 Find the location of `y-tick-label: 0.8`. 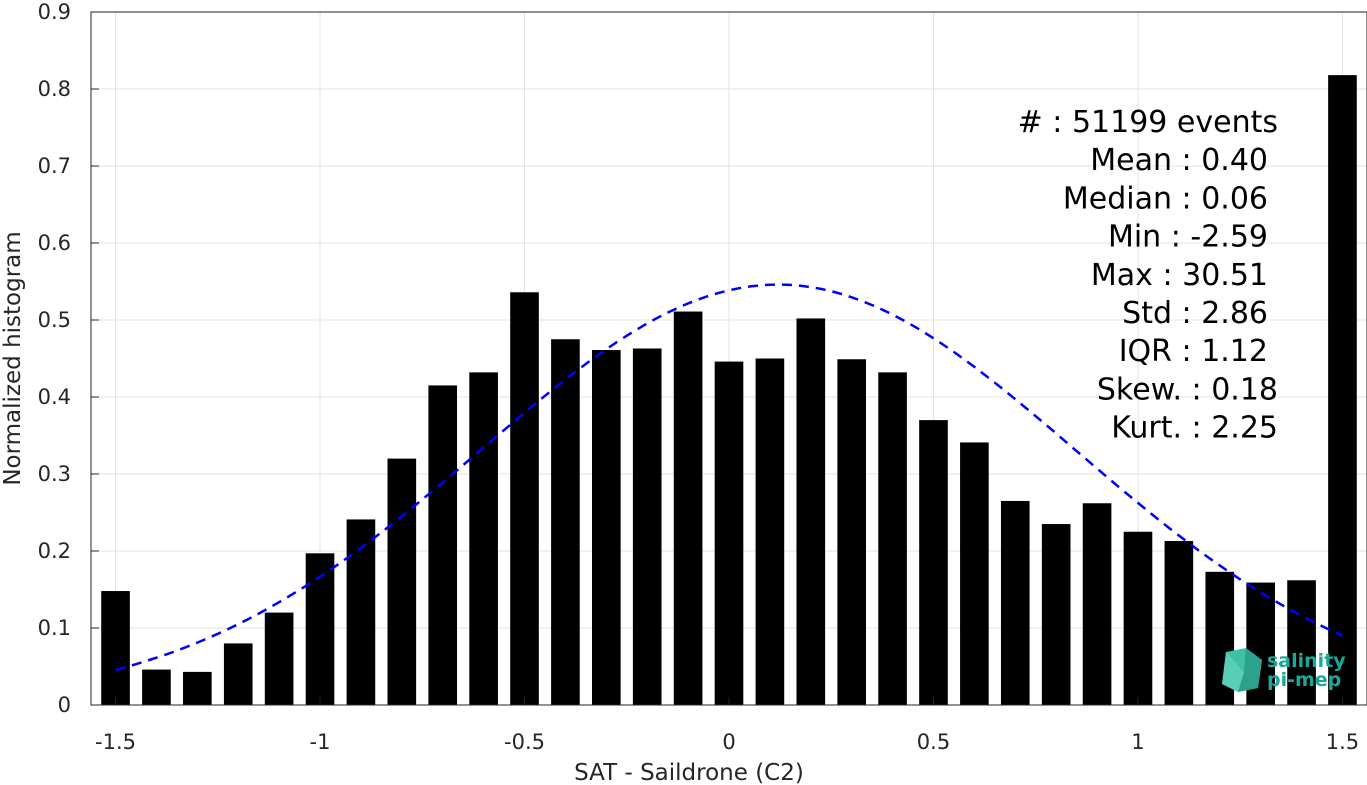

y-tick-label: 0.8 is located at coordinates (54, 89).